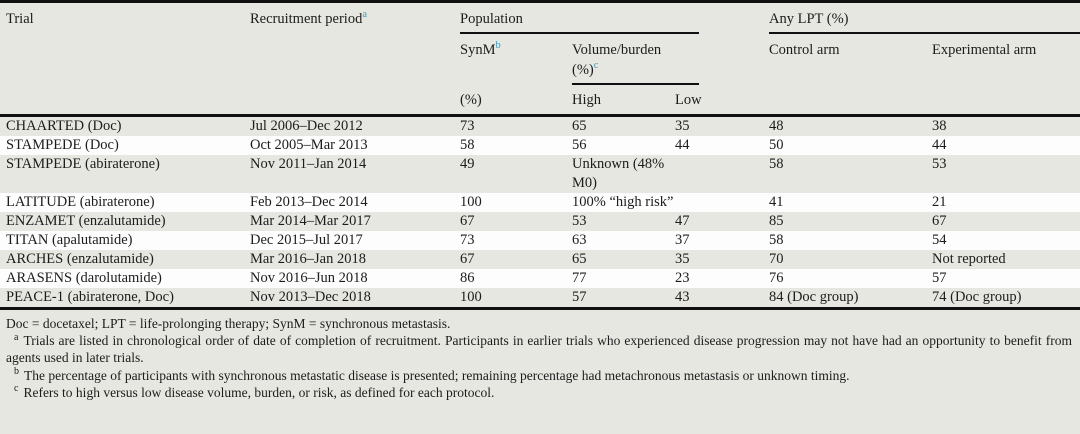  What do you see at coordinates (635, 62) in the screenshot?
I see `volume-burden-underline: Volume/burden (%)c` at bounding box center [635, 62].